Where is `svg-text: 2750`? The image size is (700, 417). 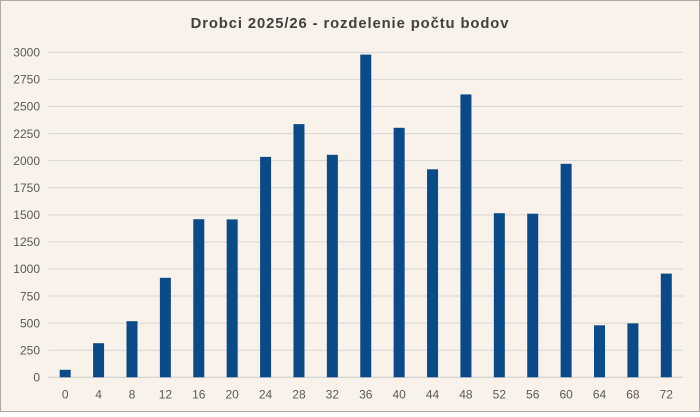 svg-text: 2750 is located at coordinates (26, 80).